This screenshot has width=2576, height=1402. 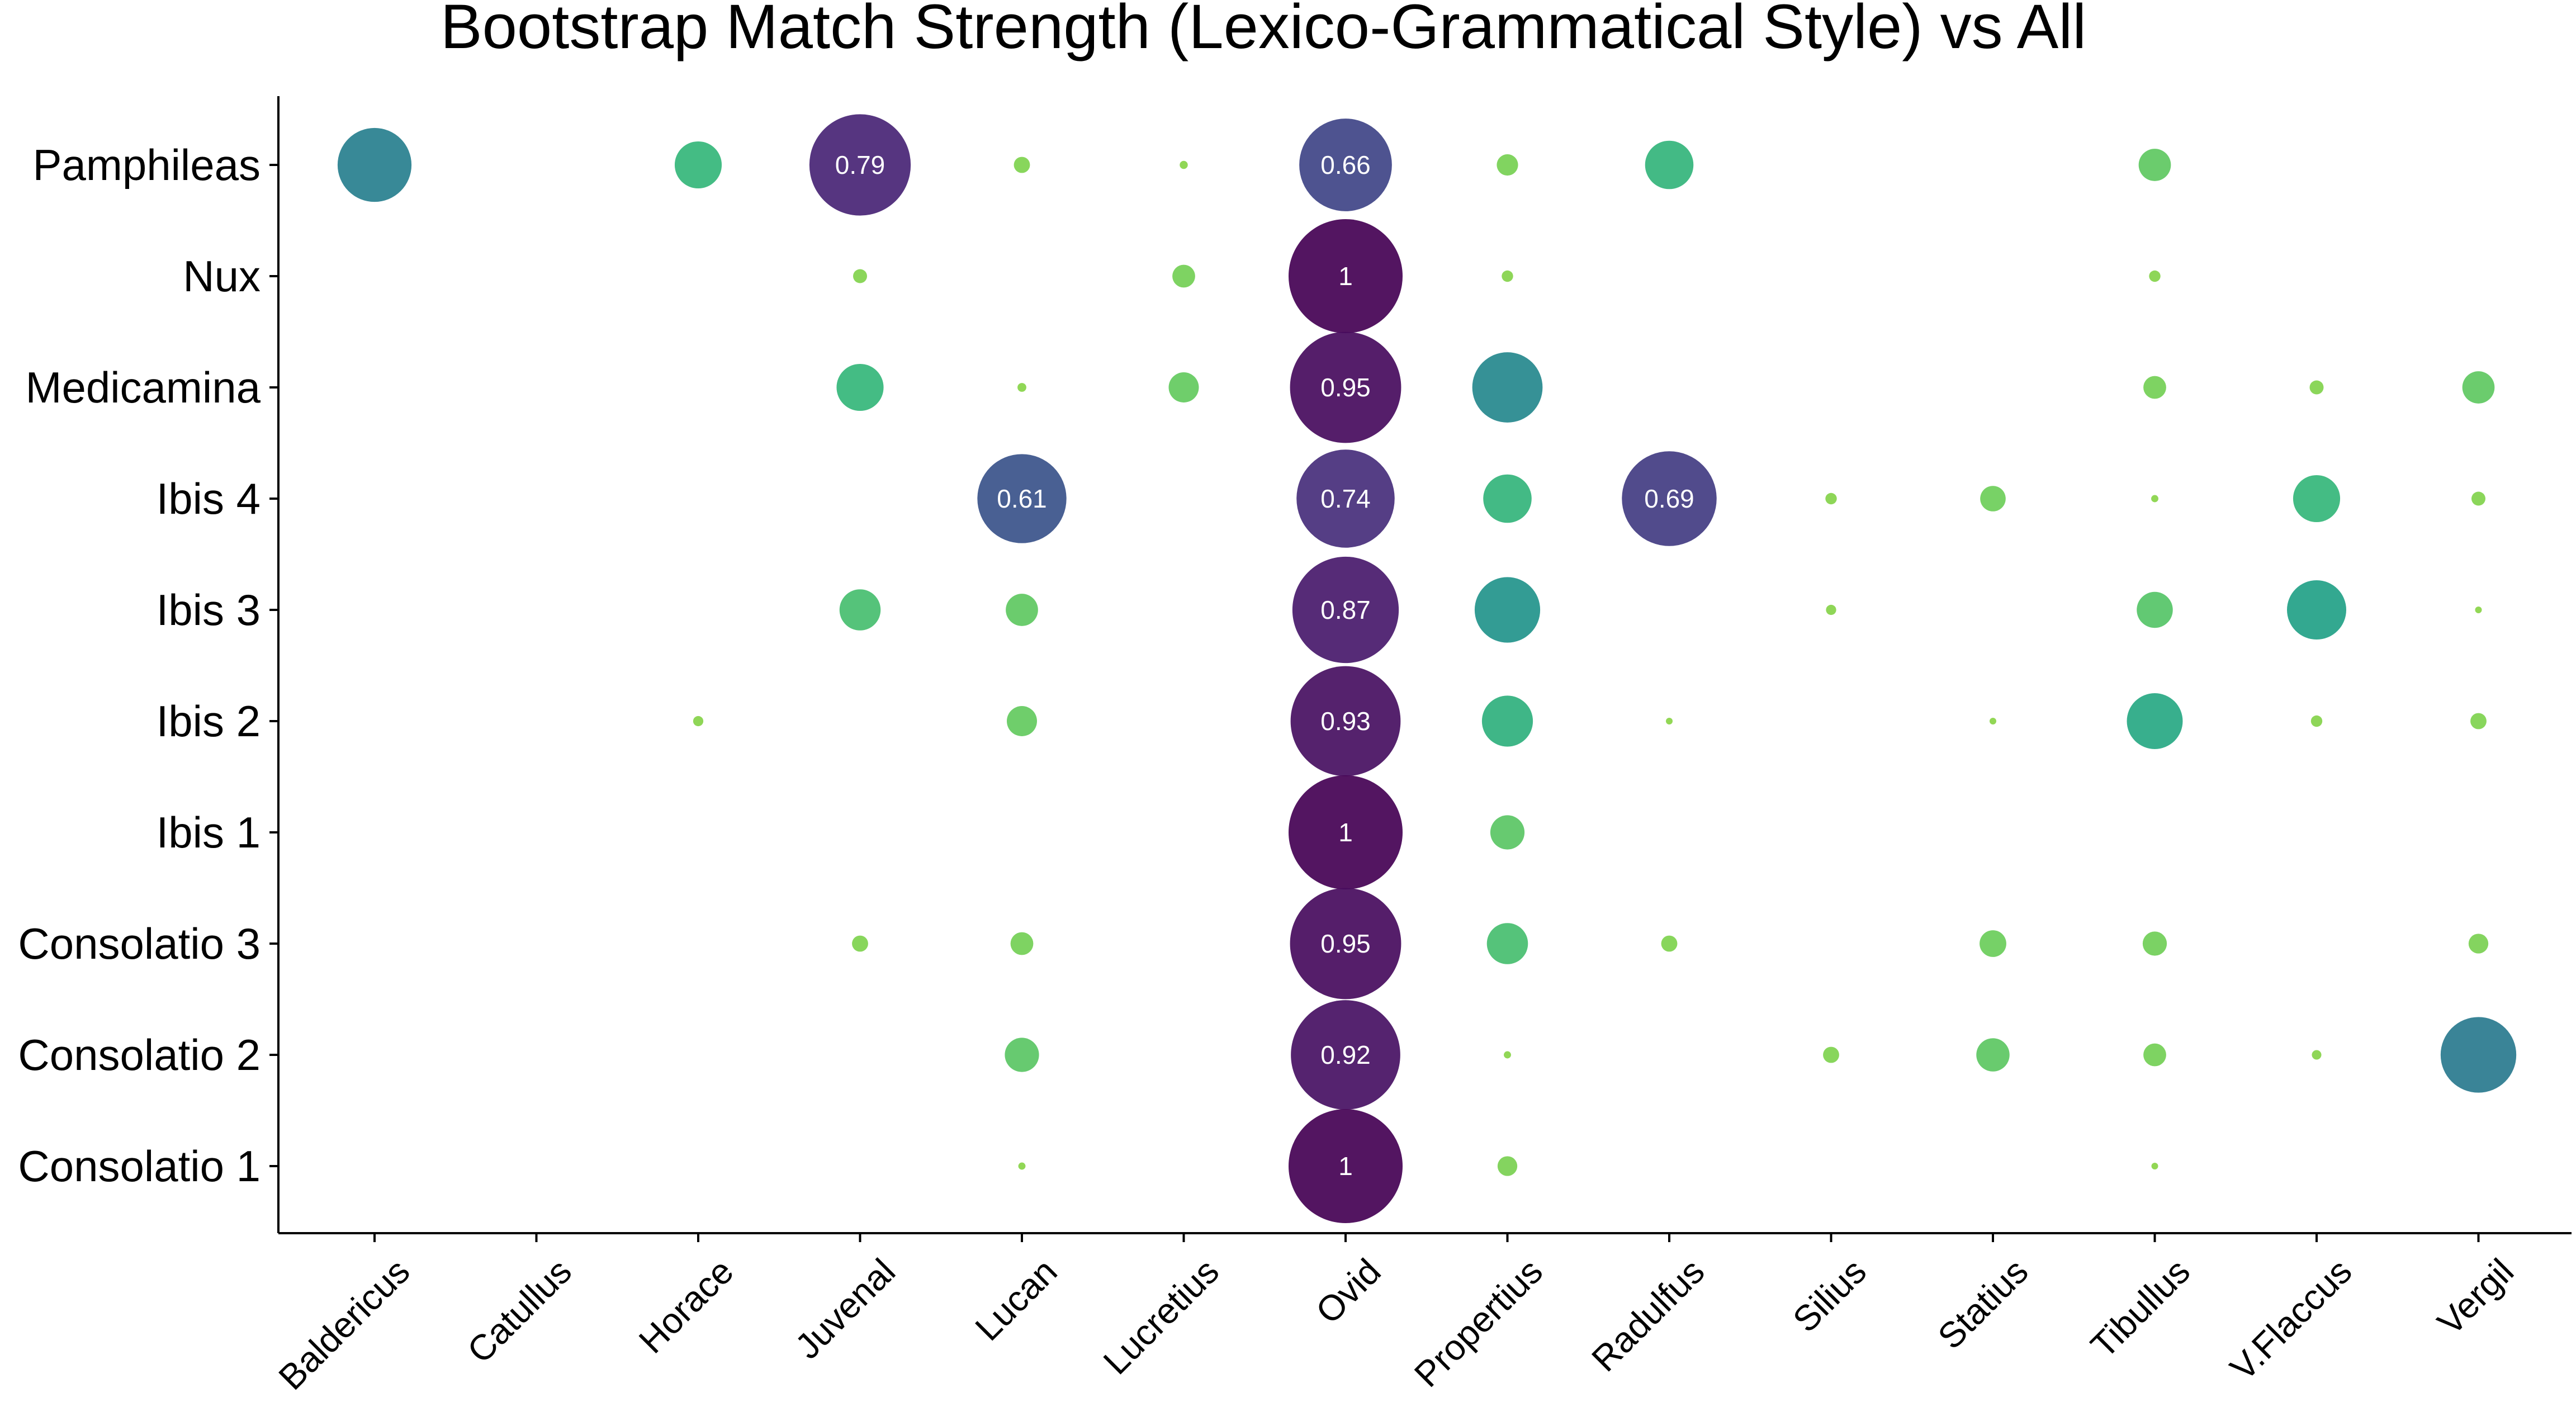 What do you see at coordinates (209, 498) in the screenshot?
I see `y-tick-label: Ibis 4` at bounding box center [209, 498].